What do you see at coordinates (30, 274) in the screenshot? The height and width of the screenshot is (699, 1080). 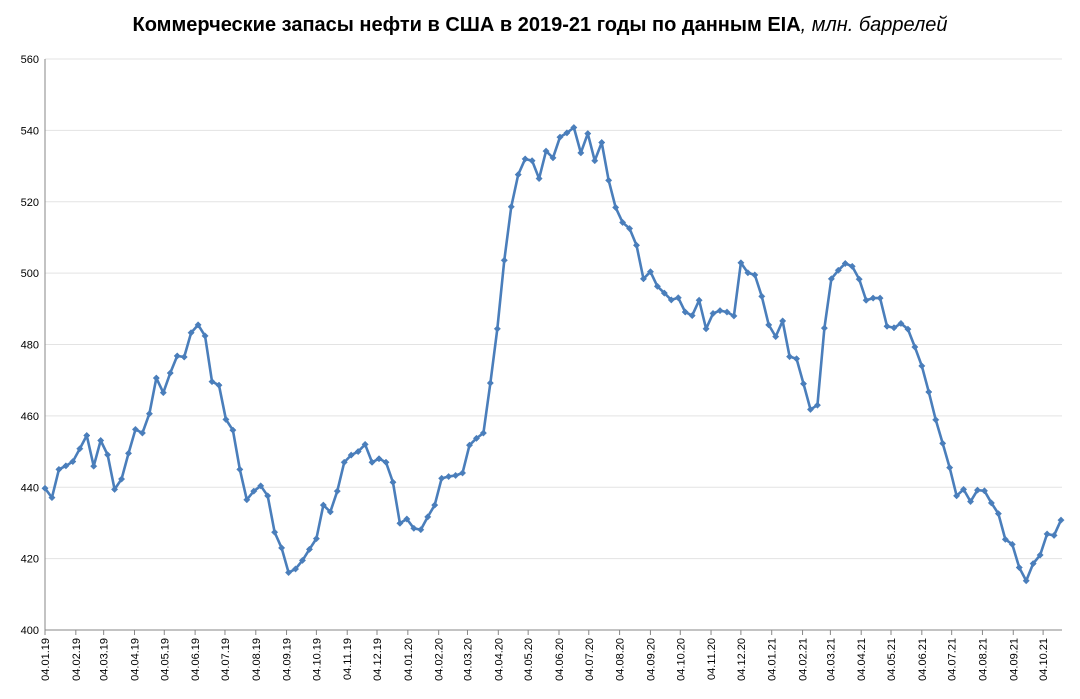 I see `y-tick-label-500: 500` at bounding box center [30, 274].